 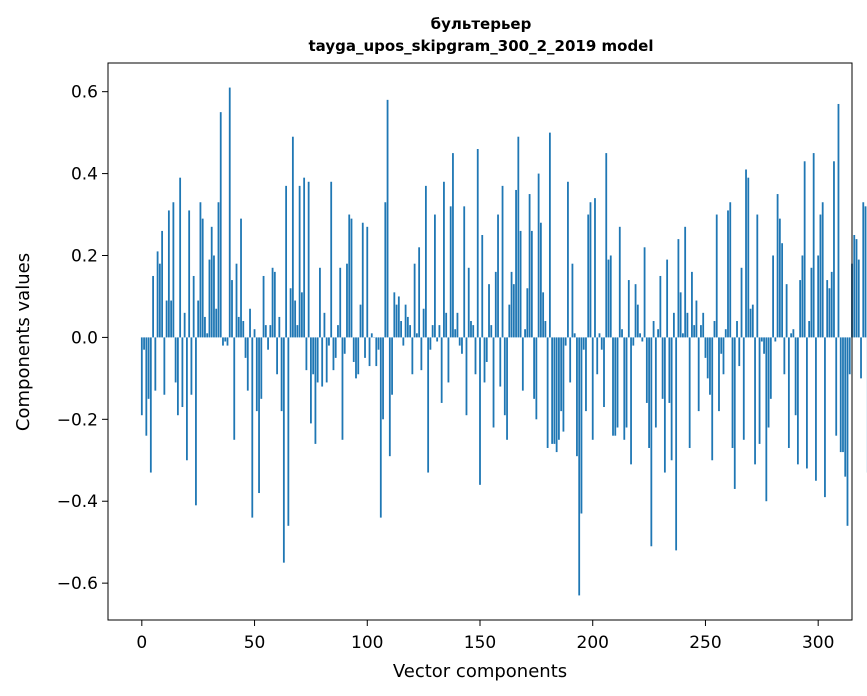 What do you see at coordinates (367, 643) in the screenshot?
I see `x-tick-label: 100` at bounding box center [367, 643].